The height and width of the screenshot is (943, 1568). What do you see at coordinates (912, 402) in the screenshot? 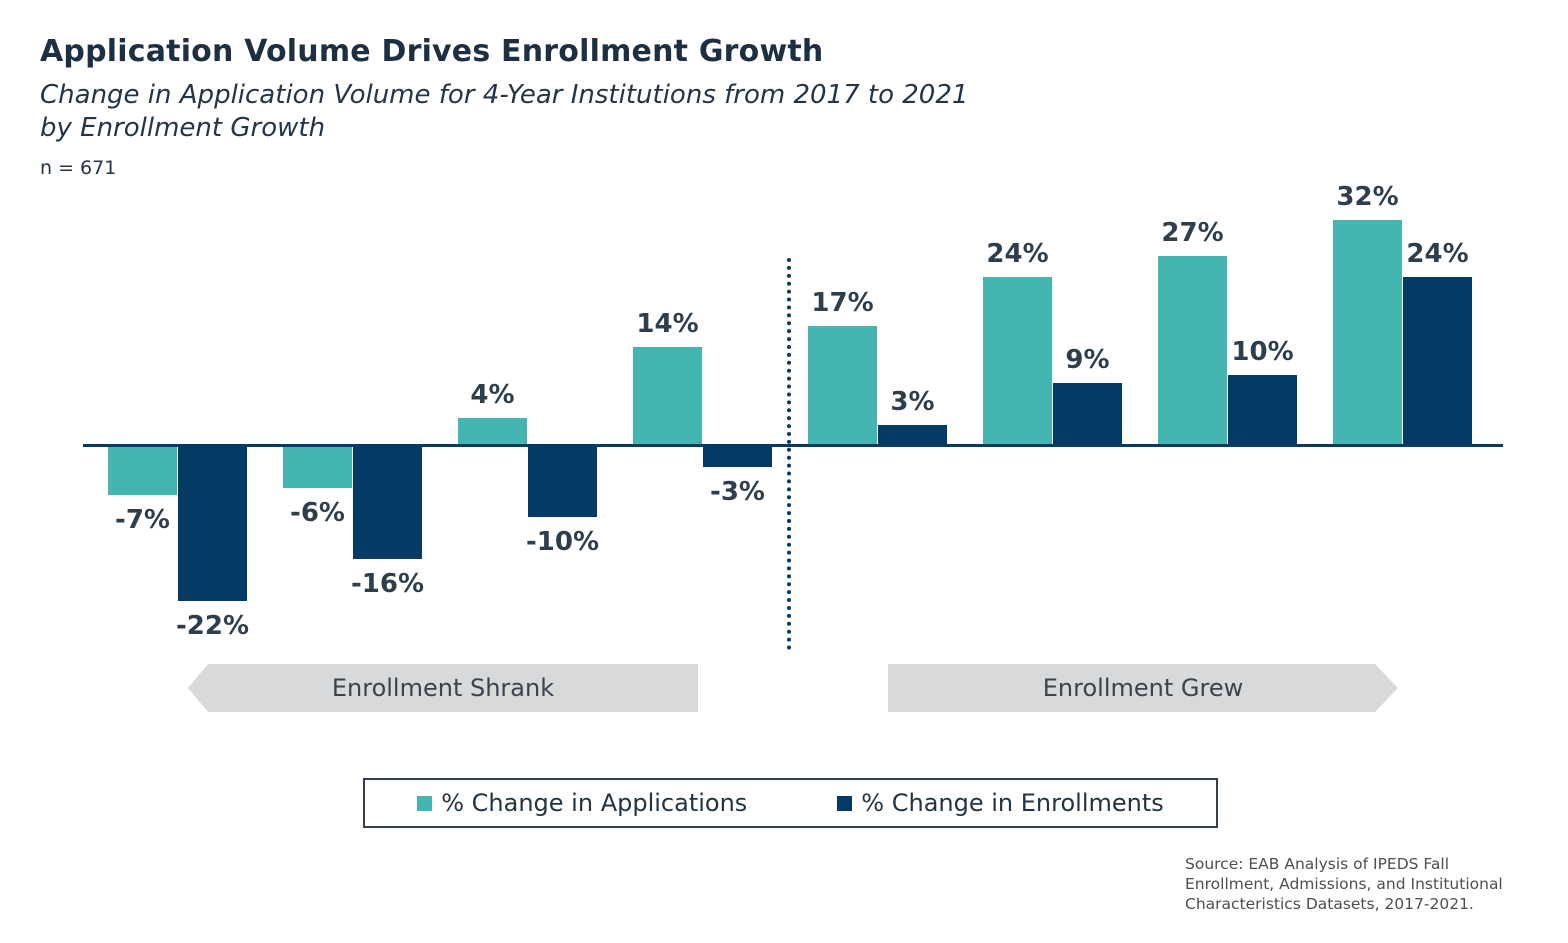
I see `bar-value-label-enrollments-group-5: 3%` at bounding box center [912, 402].